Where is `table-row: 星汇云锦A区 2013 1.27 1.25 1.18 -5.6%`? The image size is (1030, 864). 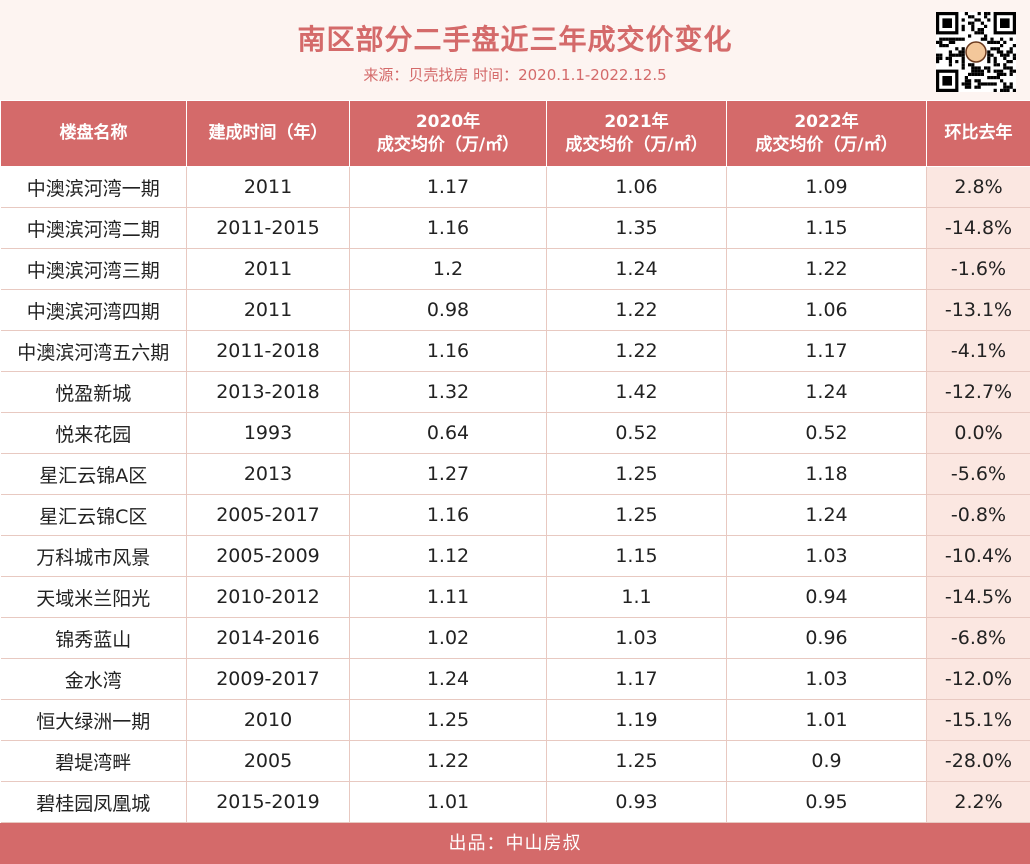 table-row: 星汇云锦A区 2013 1.27 1.25 1.18 -5.6% is located at coordinates (515, 474).